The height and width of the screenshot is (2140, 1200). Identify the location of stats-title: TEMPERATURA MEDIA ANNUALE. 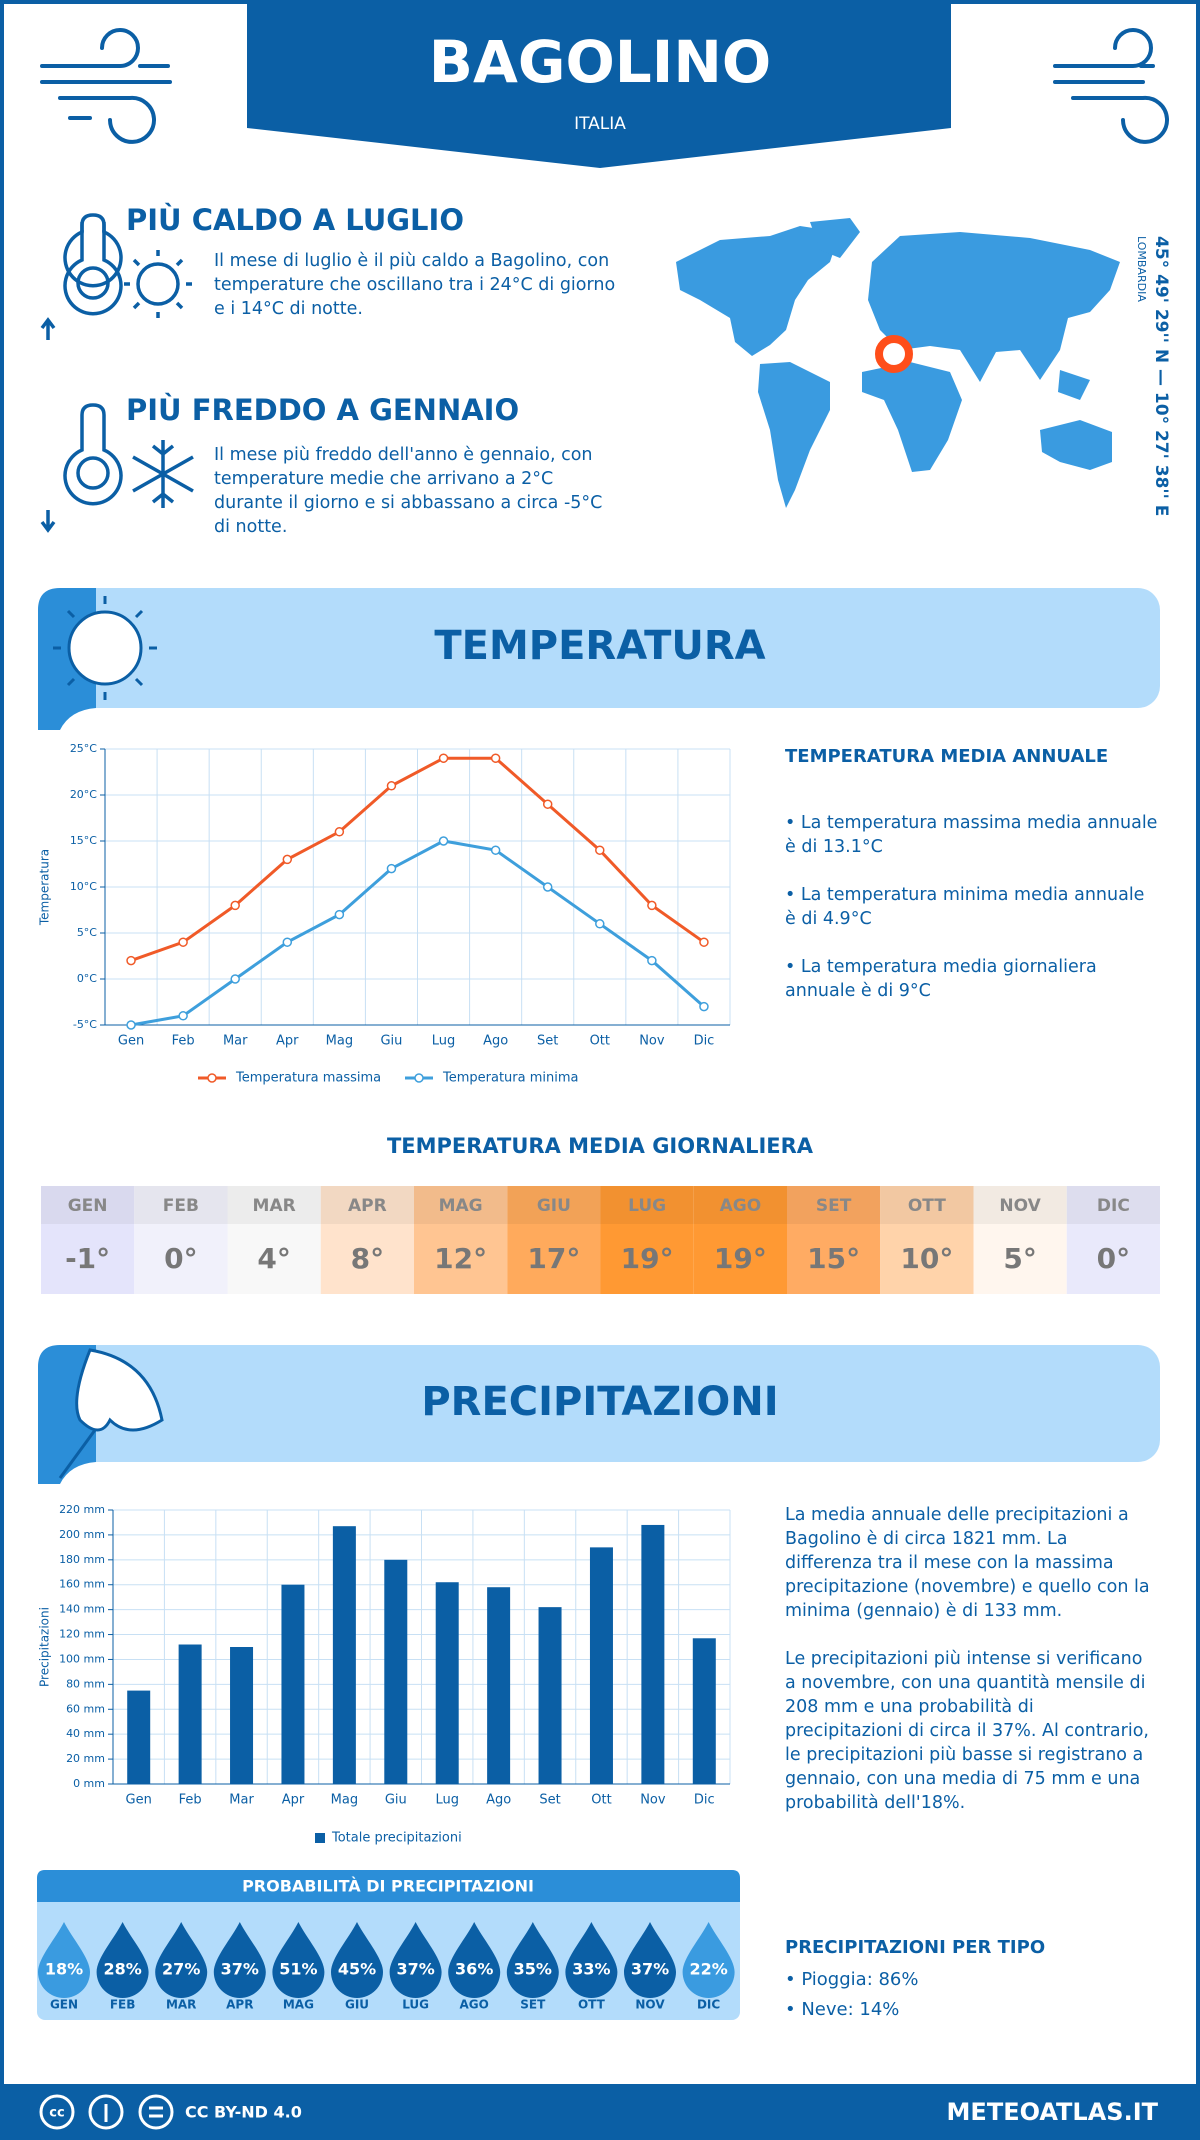
(946, 756).